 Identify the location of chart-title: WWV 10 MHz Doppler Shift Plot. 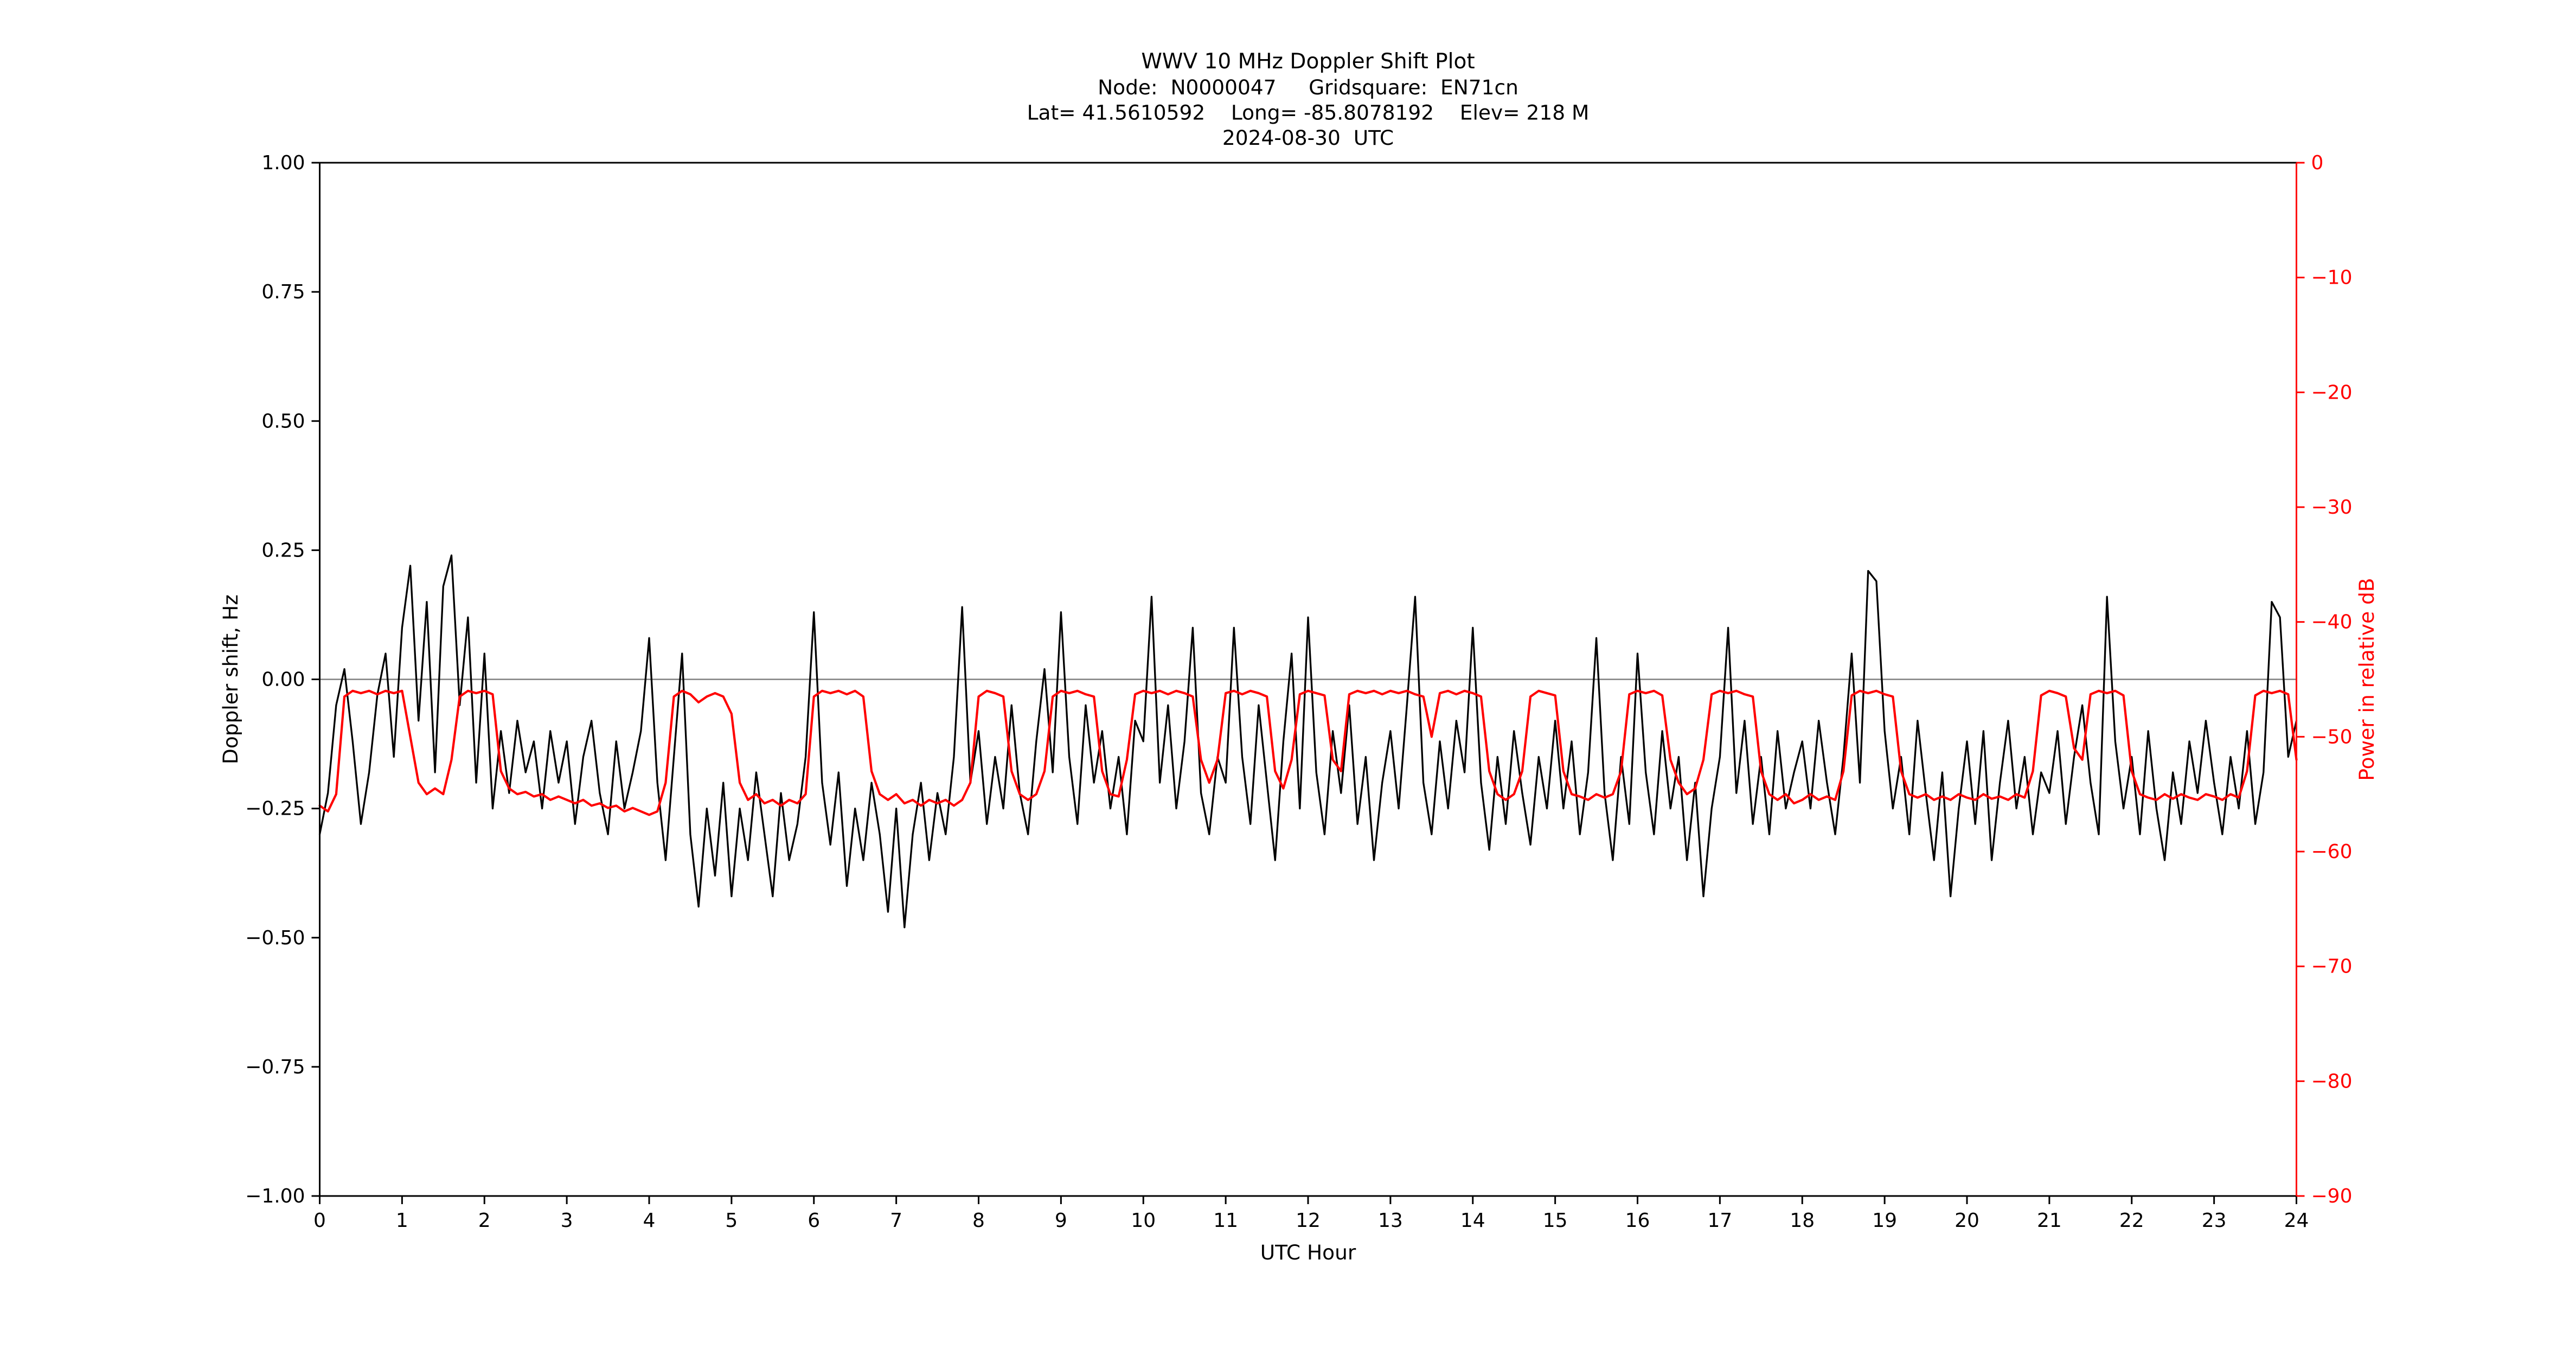
(1308, 61).